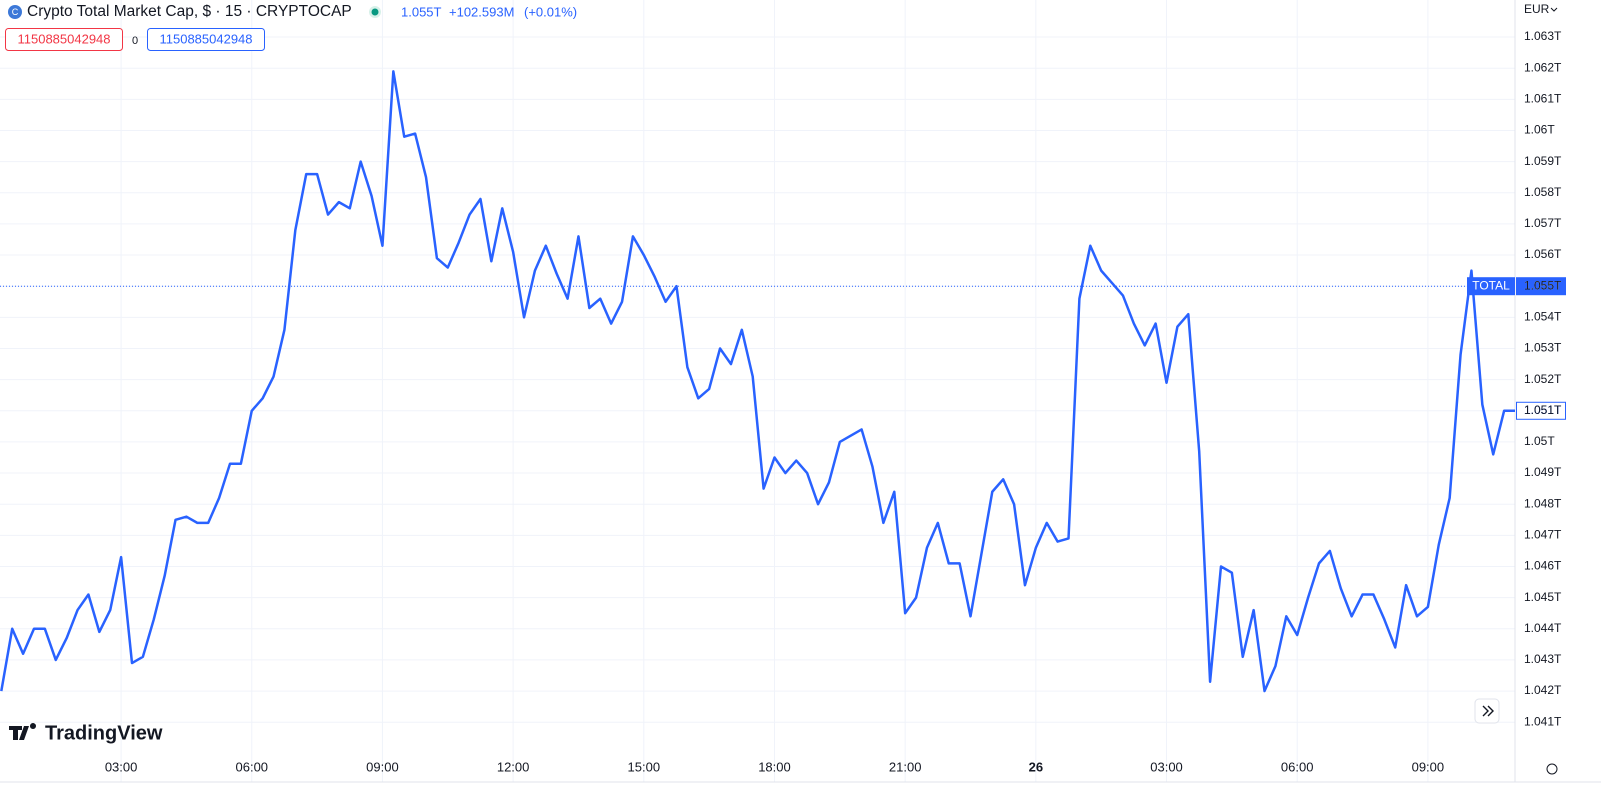 The image size is (1601, 807). What do you see at coordinates (481, 11) in the screenshot?
I see `legend-change: +102.593M` at bounding box center [481, 11].